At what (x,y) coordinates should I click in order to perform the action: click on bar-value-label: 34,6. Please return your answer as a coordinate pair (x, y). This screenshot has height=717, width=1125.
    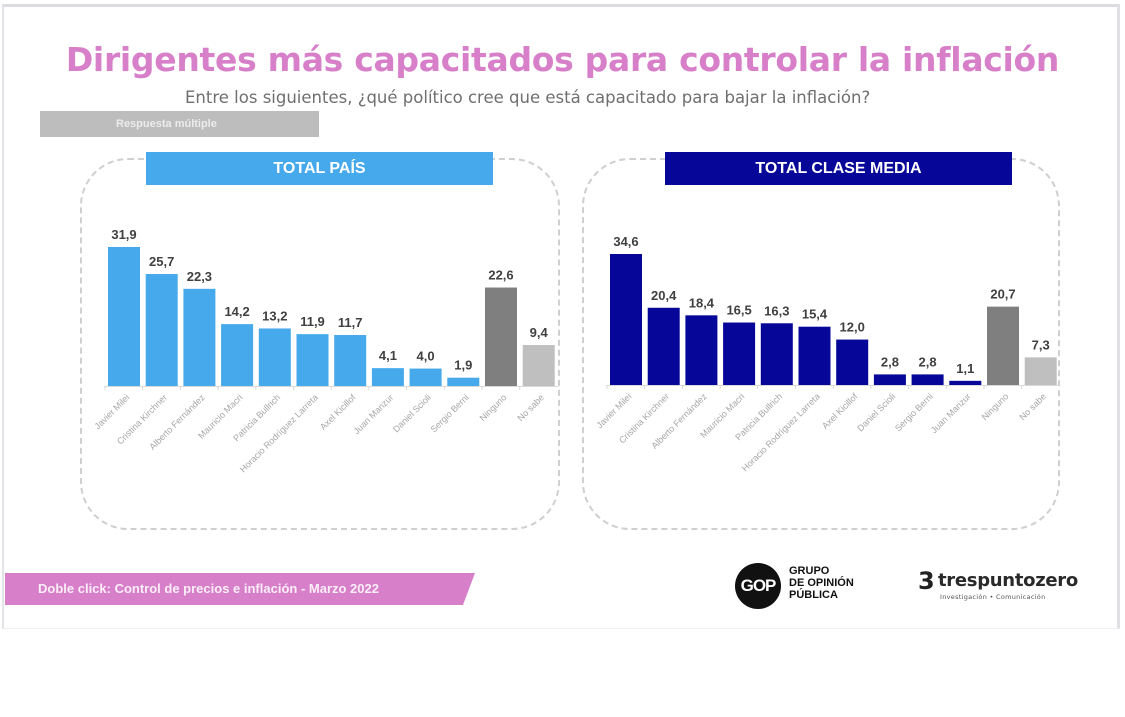
    Looking at the image, I should click on (625, 241).